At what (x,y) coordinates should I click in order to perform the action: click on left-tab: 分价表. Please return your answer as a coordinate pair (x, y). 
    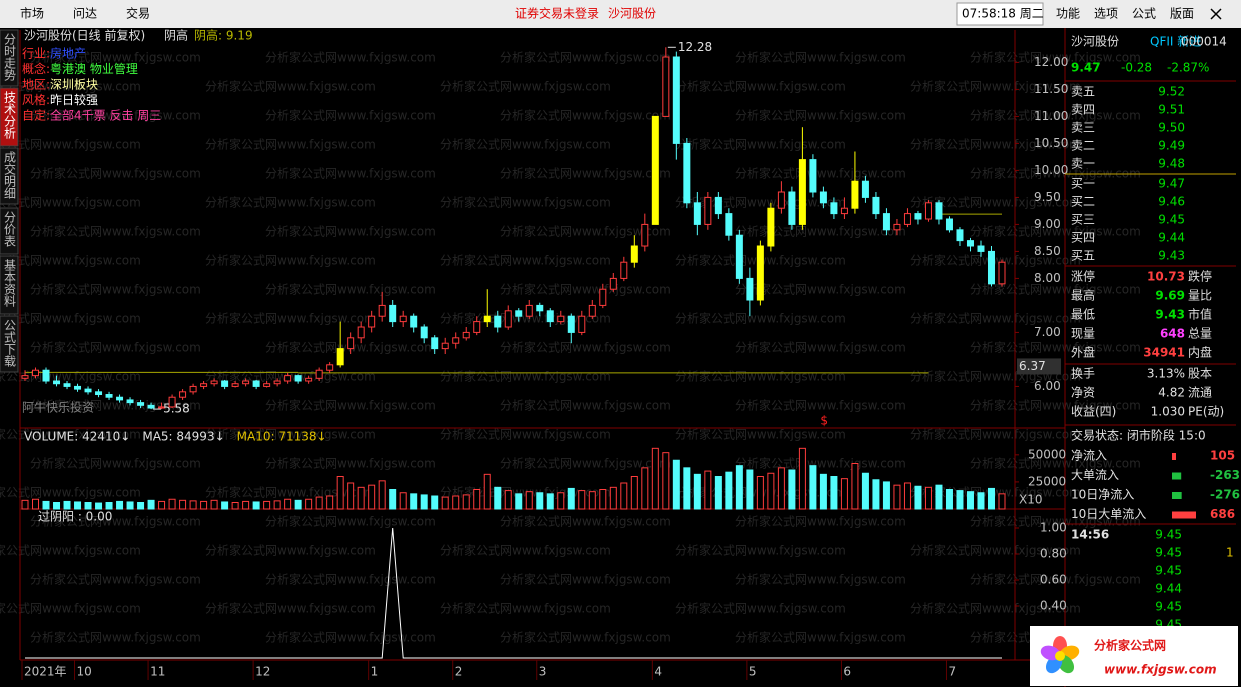
    Looking at the image, I should click on (10, 229).